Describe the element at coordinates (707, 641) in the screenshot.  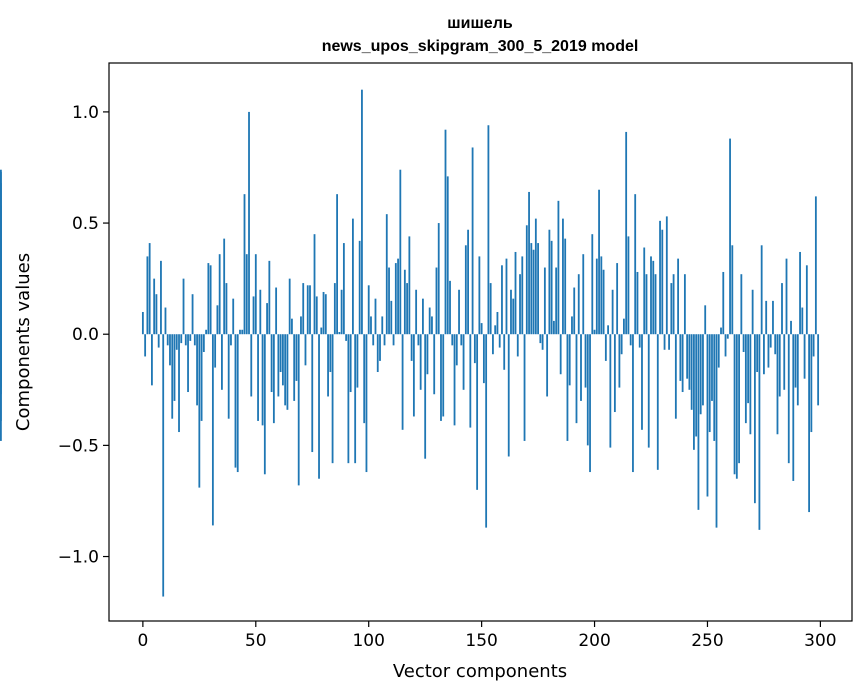
I see `x-tick-label: 250` at that location.